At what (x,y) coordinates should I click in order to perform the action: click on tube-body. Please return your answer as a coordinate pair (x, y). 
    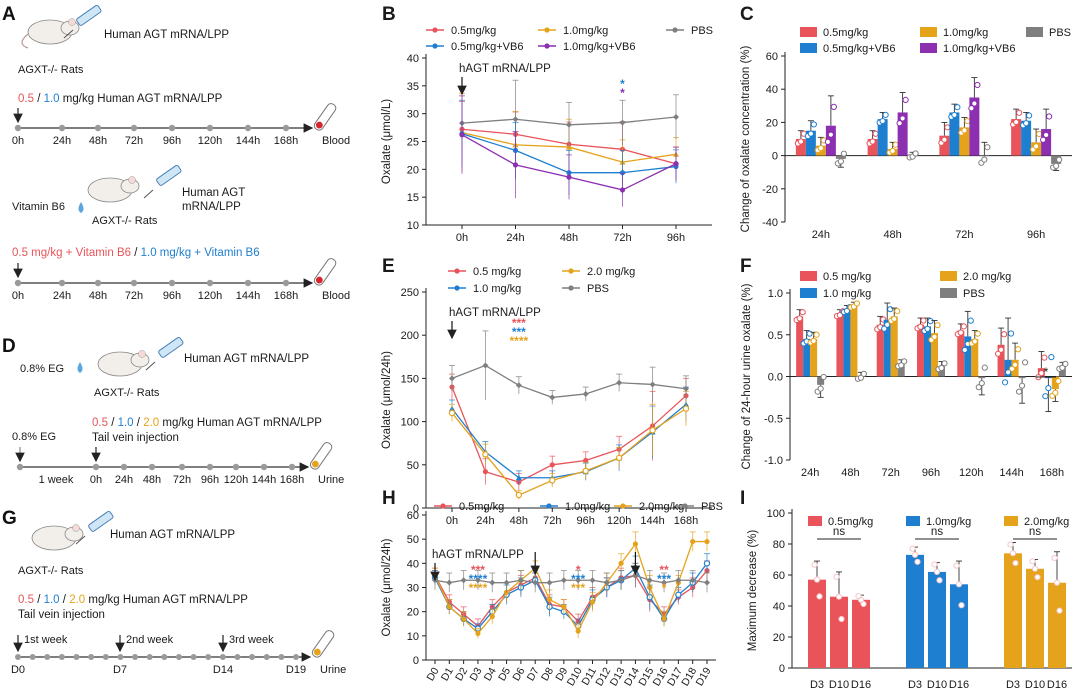
    Looking at the image, I should click on (325, 272).